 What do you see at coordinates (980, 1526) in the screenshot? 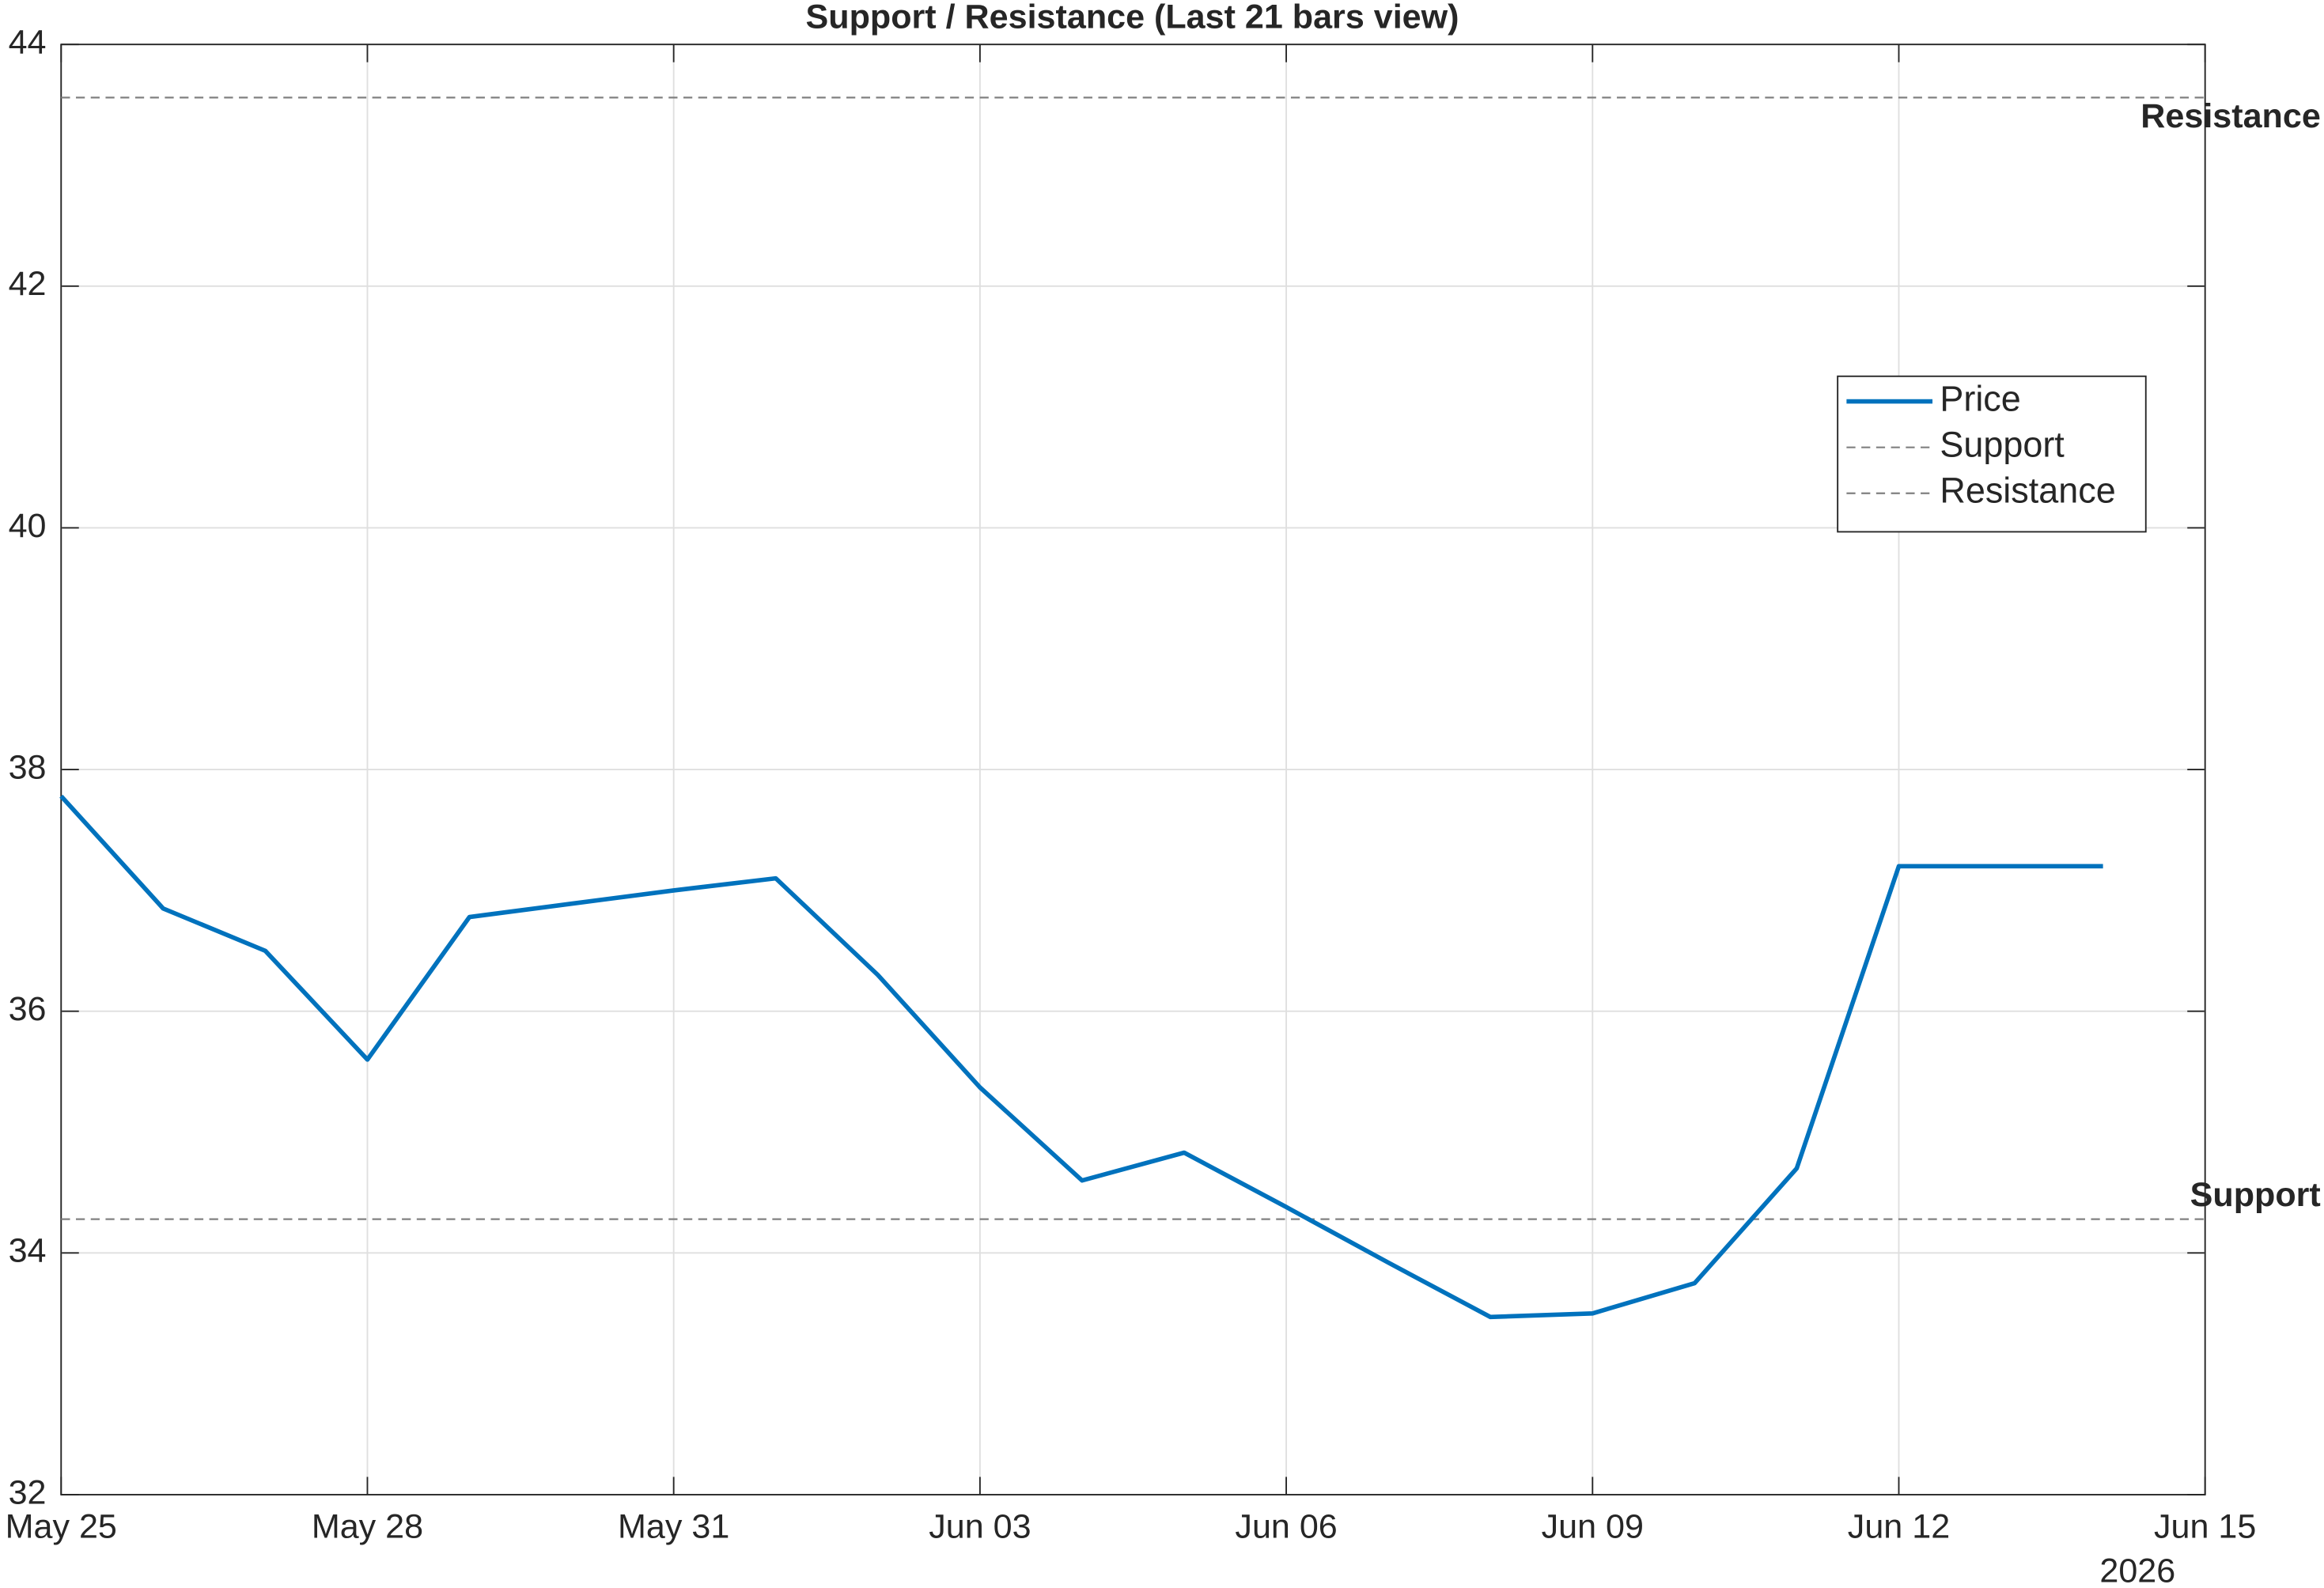
I see `x-tick-label: Jun 03` at bounding box center [980, 1526].